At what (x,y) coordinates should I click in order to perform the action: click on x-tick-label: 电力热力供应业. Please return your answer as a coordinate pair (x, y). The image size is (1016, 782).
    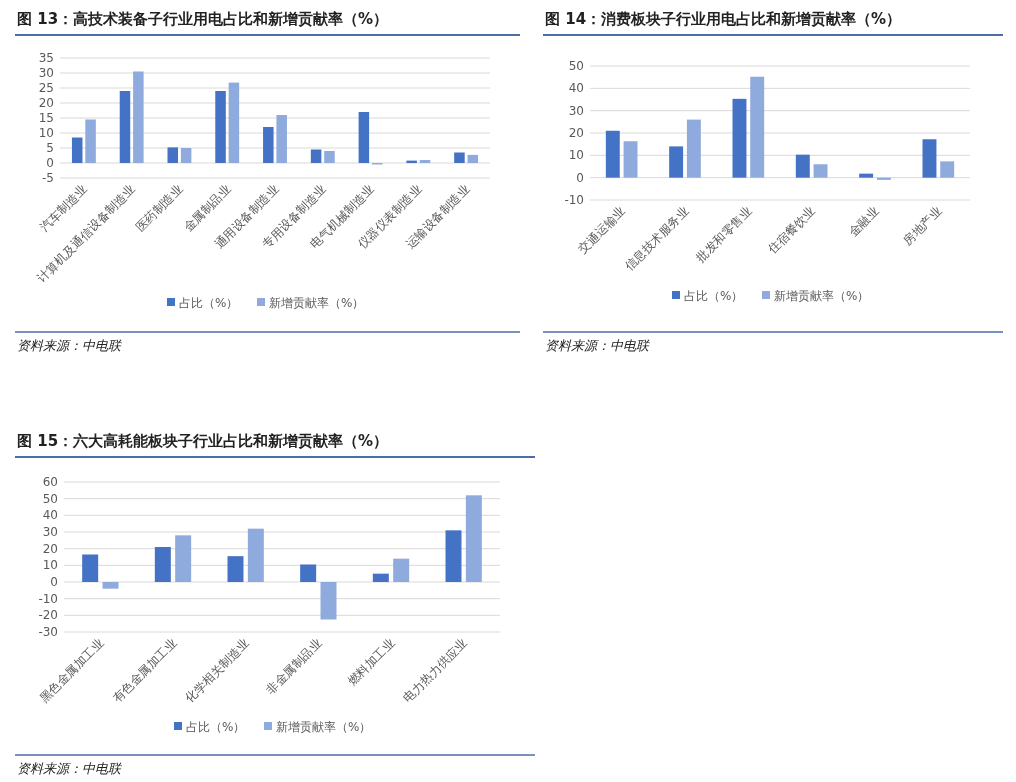
    Looking at the image, I should click on (435, 671).